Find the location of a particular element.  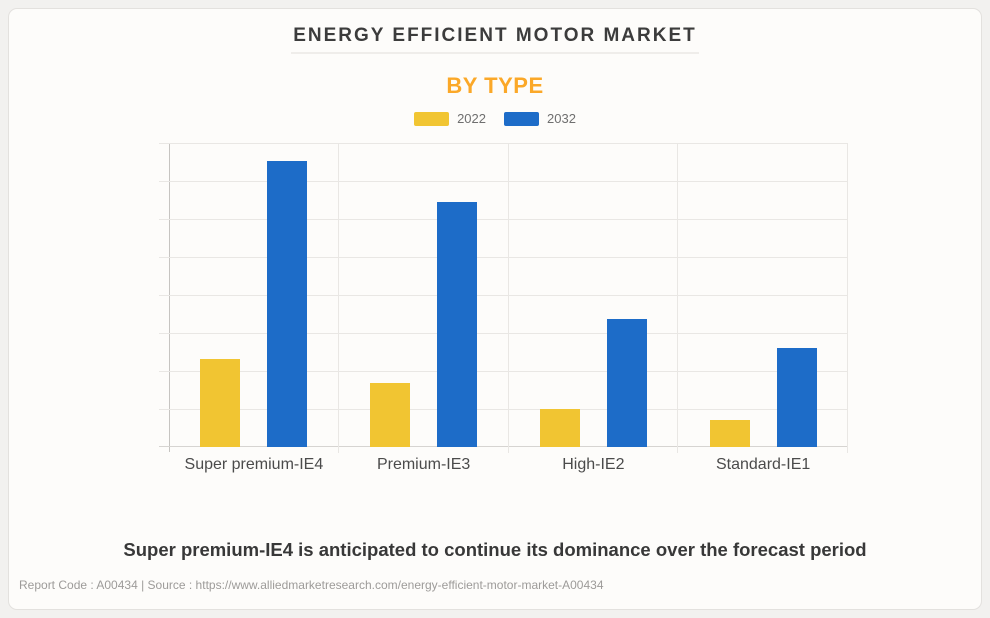

category-label-high-ie2: High-IE2 is located at coordinates (593, 464).